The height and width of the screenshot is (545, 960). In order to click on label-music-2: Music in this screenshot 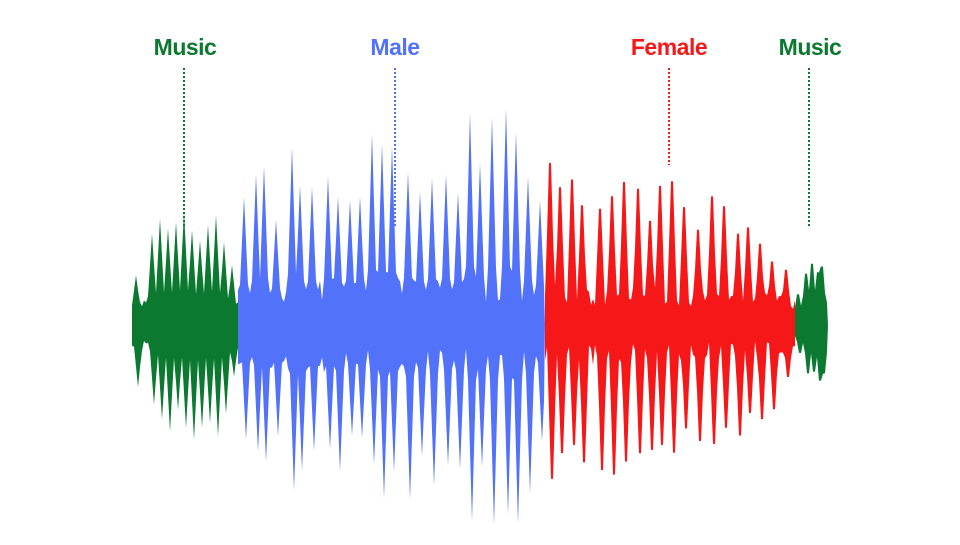, I will do `click(810, 47)`.